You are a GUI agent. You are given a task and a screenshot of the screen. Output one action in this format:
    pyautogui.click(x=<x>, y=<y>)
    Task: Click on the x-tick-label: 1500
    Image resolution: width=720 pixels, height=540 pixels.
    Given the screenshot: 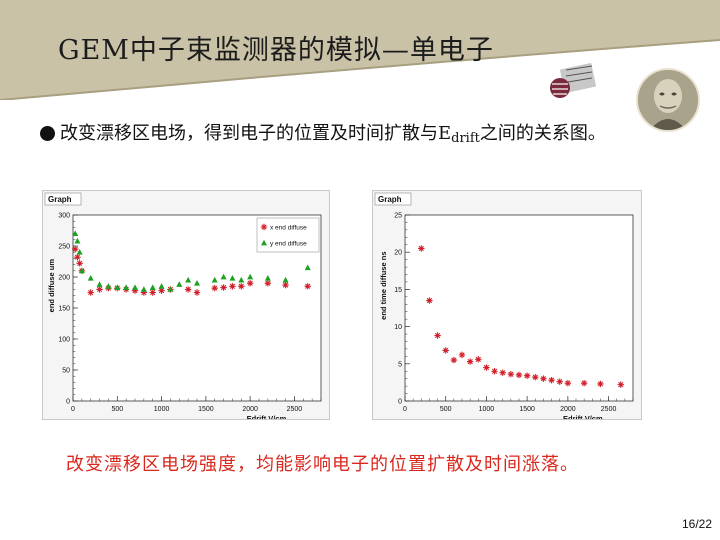 What is the action you would take?
    pyautogui.click(x=206, y=409)
    